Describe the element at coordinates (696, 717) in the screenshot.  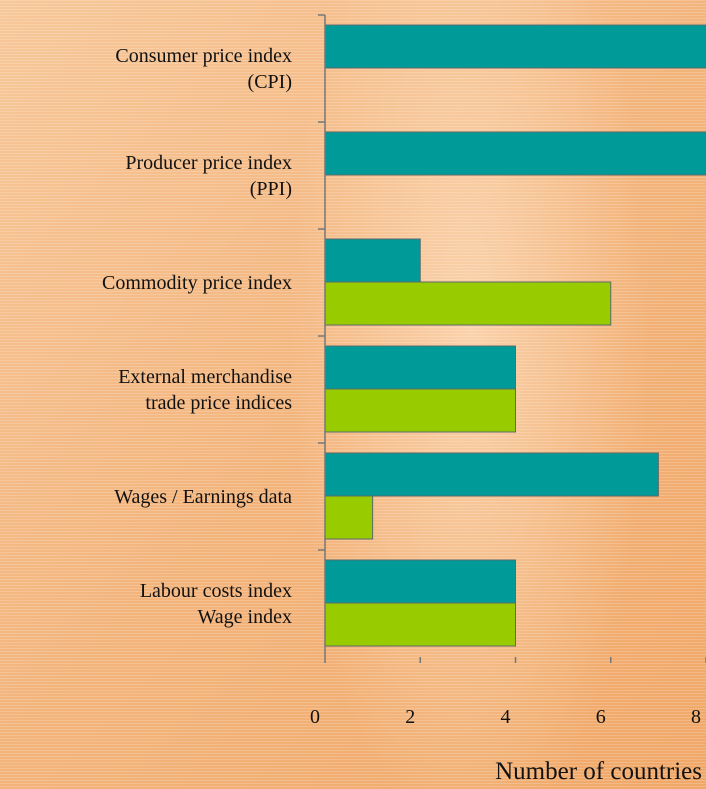
I see `x-tick-label: 8` at that location.